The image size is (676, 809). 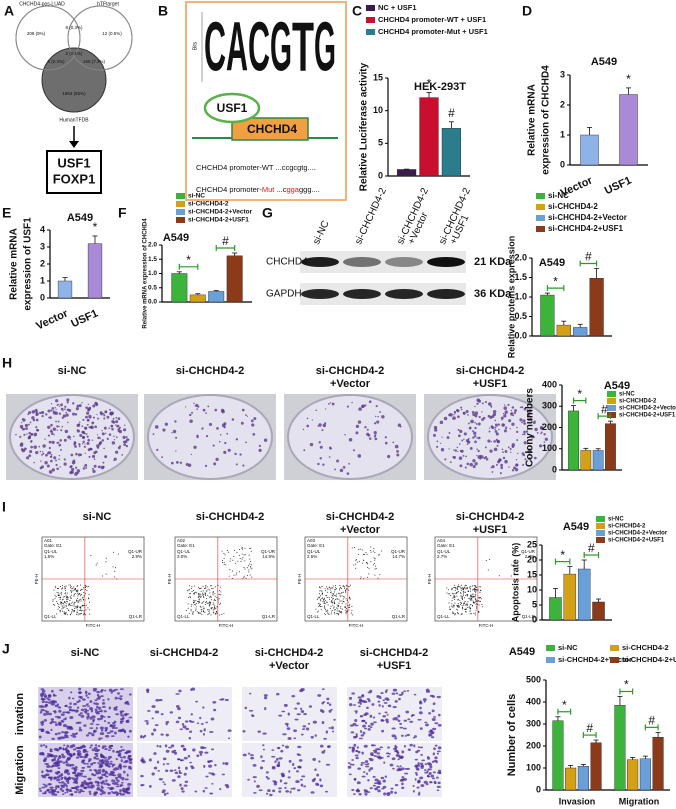 I want to click on sig-marker: *, so click(x=628, y=79).